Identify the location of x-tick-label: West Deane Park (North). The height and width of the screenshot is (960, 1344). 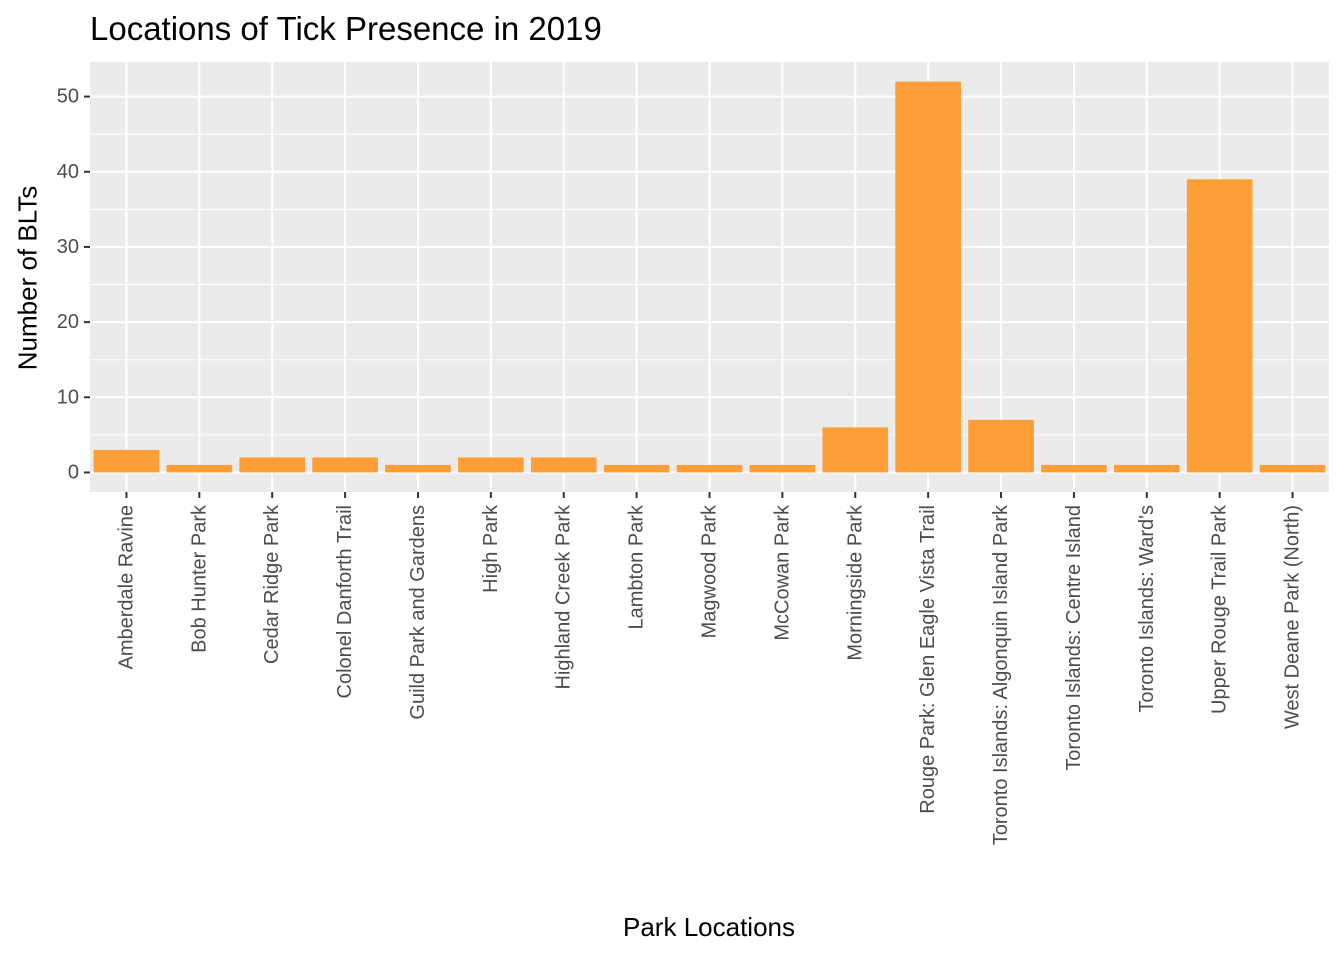
(1293, 617).